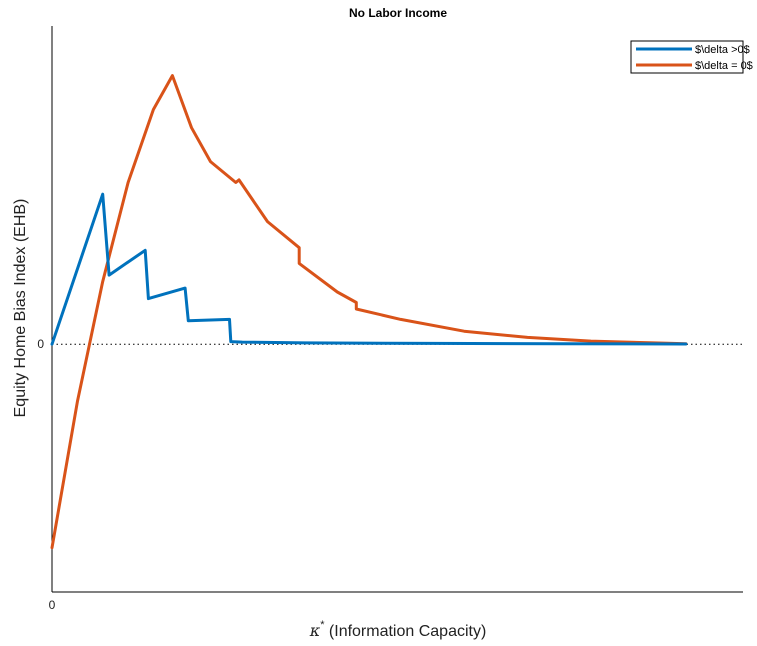 The width and height of the screenshot is (757, 646). What do you see at coordinates (398, 13) in the screenshot?
I see `chart-title: No Labor Income` at bounding box center [398, 13].